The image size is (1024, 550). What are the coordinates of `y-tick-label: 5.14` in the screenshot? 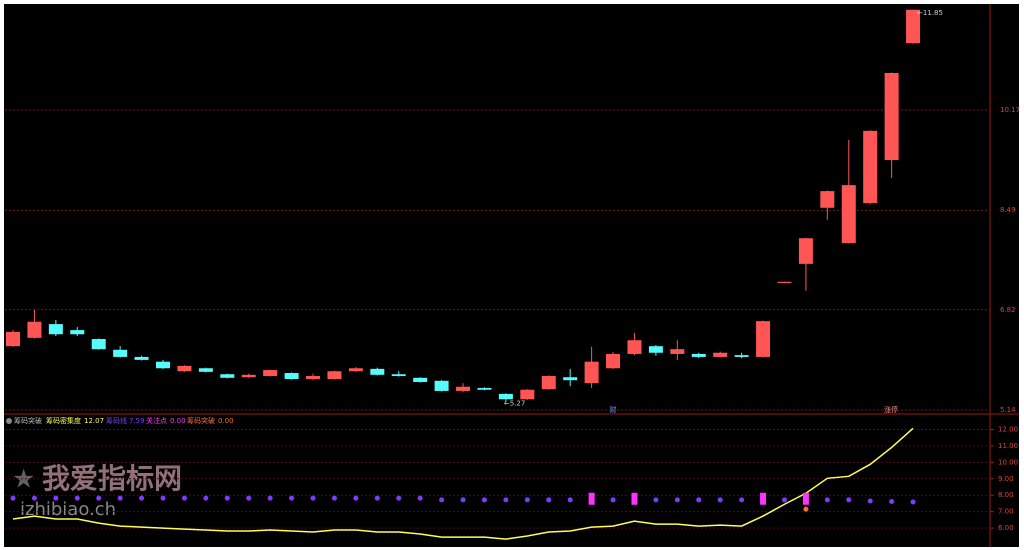 It's located at (1008, 410).